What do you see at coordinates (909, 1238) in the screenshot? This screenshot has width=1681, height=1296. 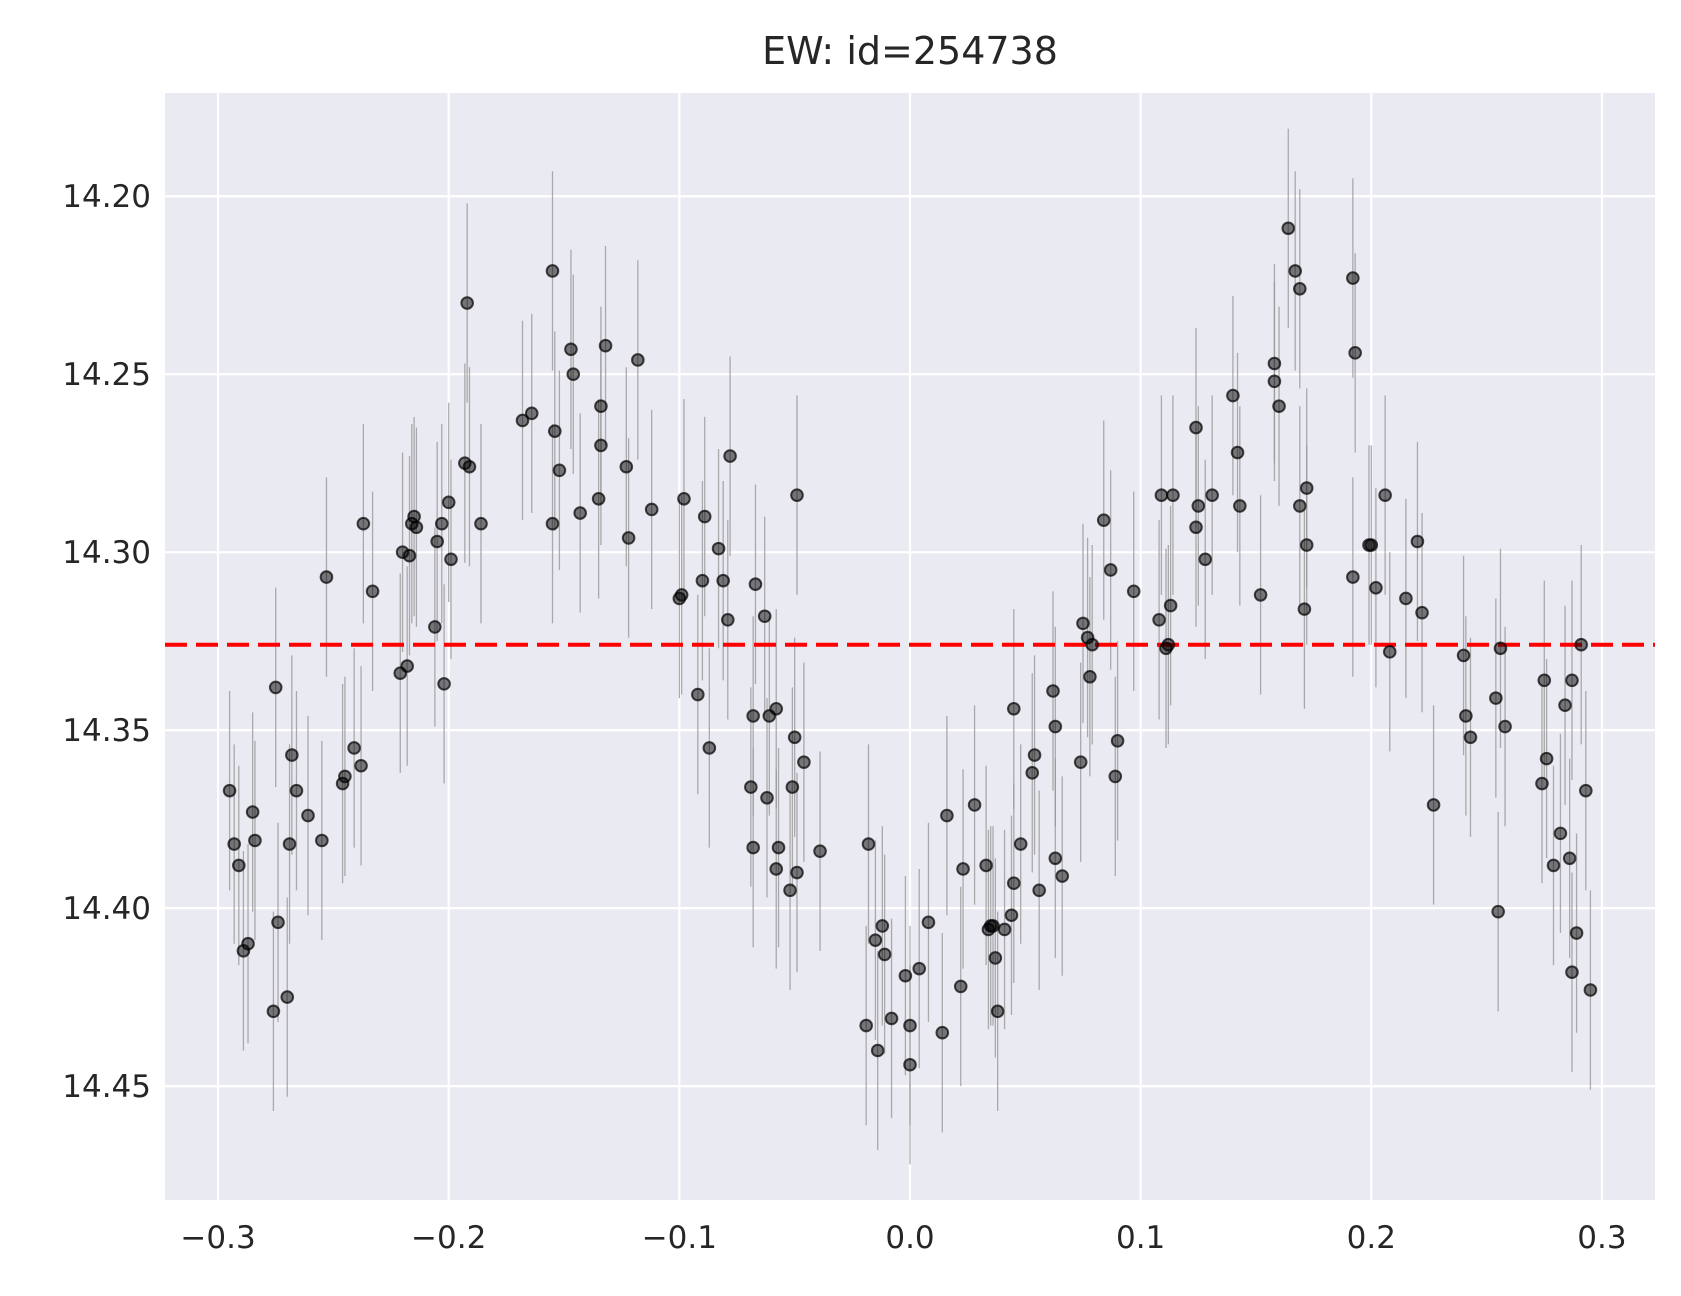 I see `x-tick-label: 0.0` at bounding box center [909, 1238].